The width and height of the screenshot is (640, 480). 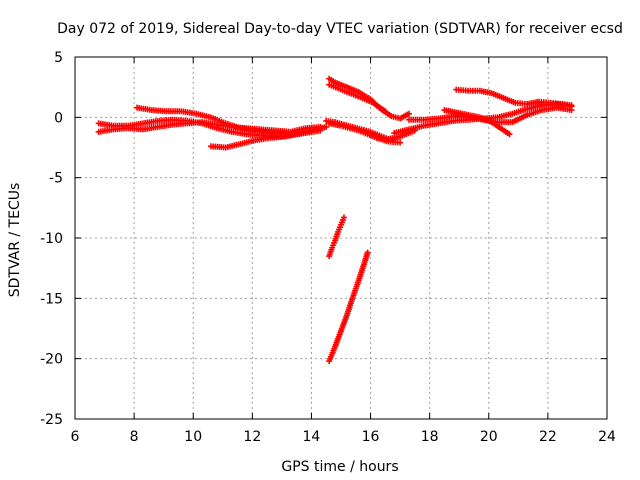 I want to click on y-tick-label: -25, so click(x=51, y=420).